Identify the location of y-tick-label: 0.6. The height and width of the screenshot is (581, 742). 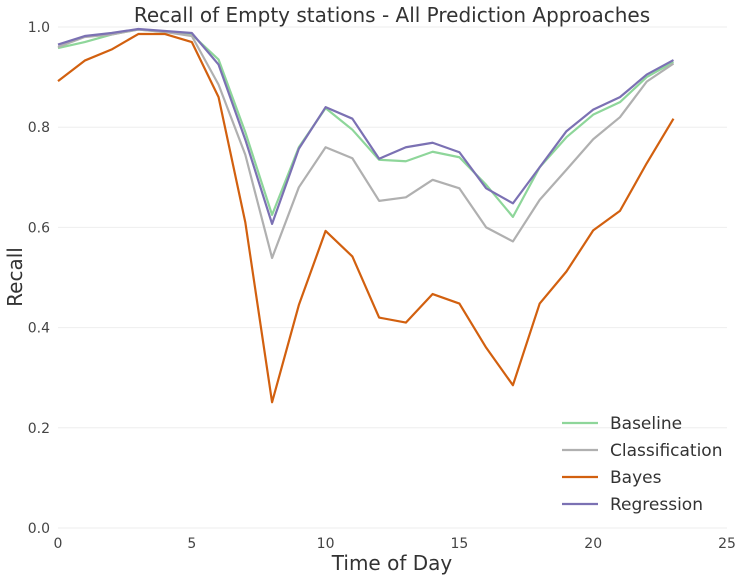
(39, 228).